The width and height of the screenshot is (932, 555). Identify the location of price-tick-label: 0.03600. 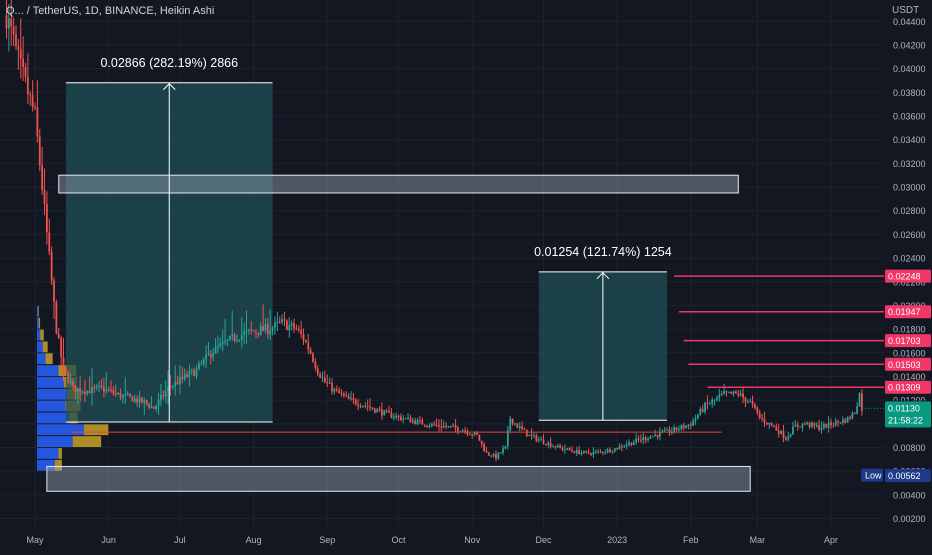
(909, 117).